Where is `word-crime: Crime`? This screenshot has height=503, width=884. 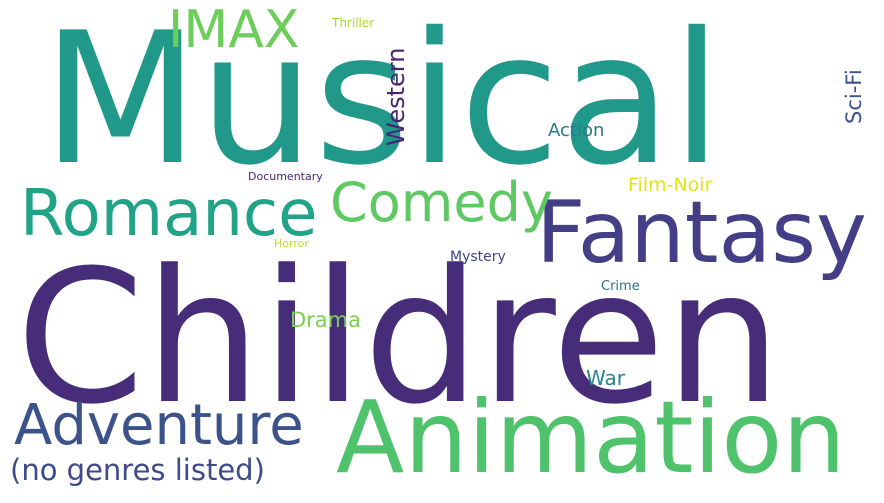
word-crime: Crime is located at coordinates (620, 286).